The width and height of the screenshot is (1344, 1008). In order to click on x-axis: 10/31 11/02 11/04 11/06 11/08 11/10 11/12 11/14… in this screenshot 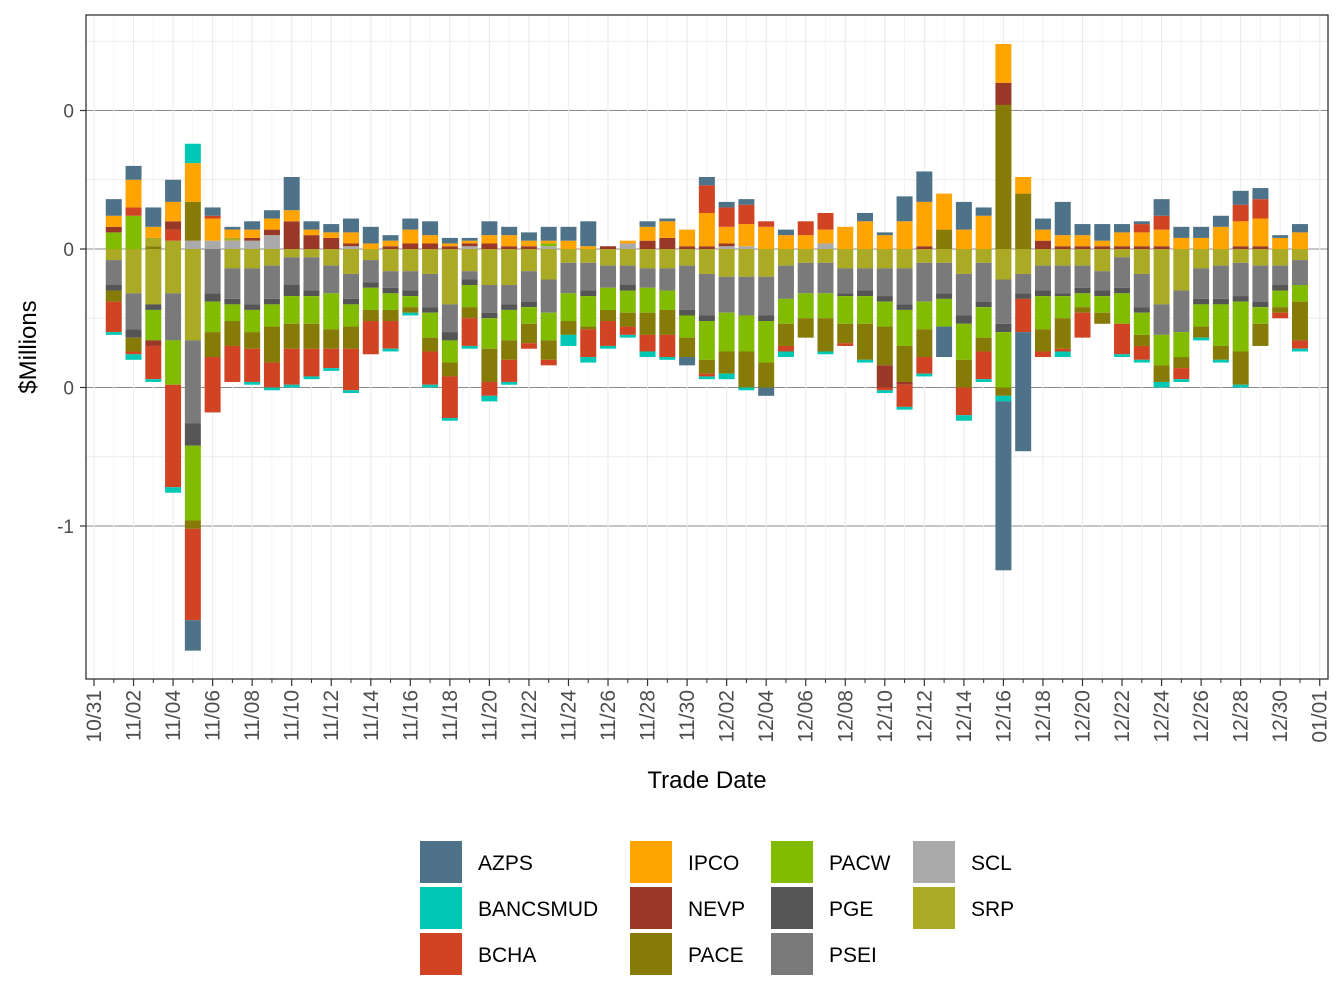, I will do `click(707, 711)`.